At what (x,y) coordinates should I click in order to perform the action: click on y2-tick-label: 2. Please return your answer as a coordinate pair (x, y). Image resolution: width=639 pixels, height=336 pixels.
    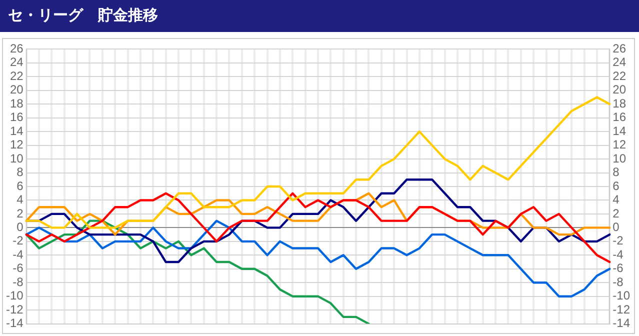
    Looking at the image, I should click on (616, 213).